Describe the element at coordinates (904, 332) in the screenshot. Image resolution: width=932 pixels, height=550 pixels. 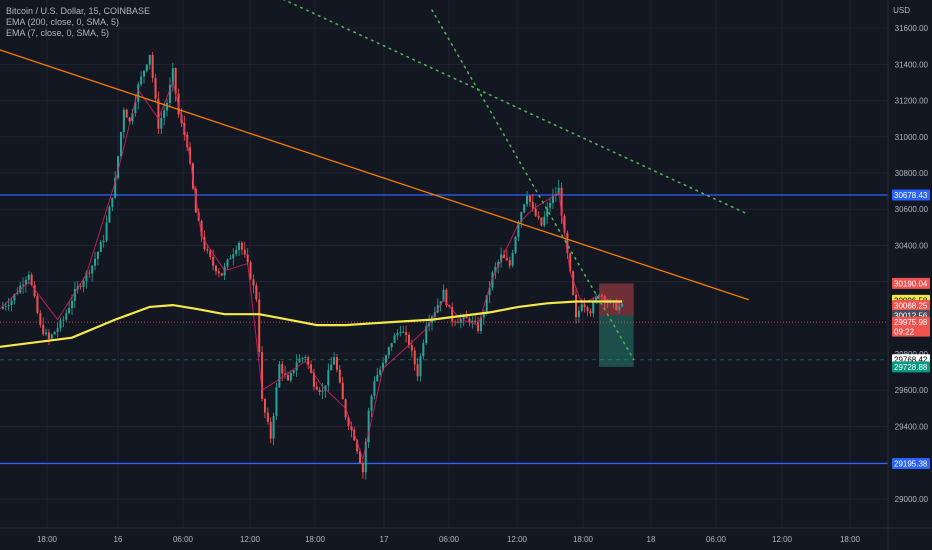
I see `price-tag-countdown: 09:22` at that location.